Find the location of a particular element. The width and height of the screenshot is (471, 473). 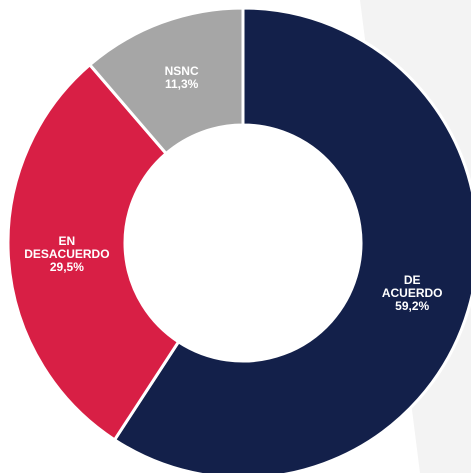

value-label: 59,2% is located at coordinates (412, 305).